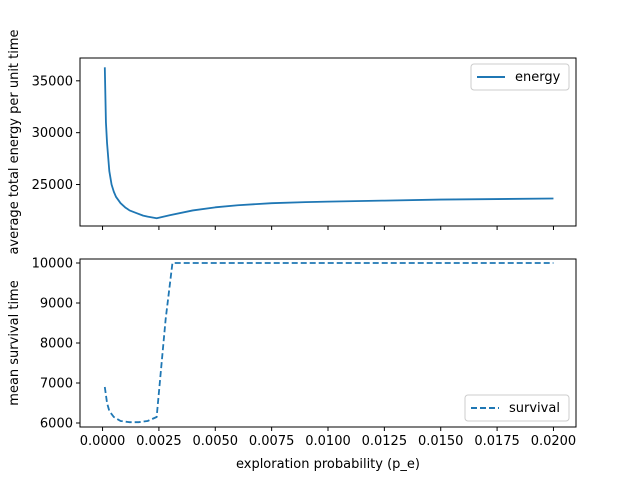 Image resolution: width=640 pixels, height=480 pixels. I want to click on survival-y-tick-label: 10000, so click(52, 264).